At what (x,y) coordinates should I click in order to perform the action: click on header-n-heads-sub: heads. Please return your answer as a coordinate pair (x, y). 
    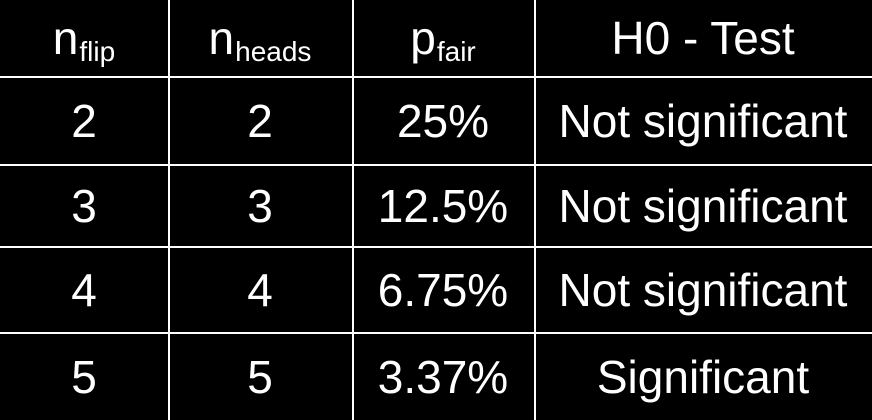
    Looking at the image, I should click on (273, 52).